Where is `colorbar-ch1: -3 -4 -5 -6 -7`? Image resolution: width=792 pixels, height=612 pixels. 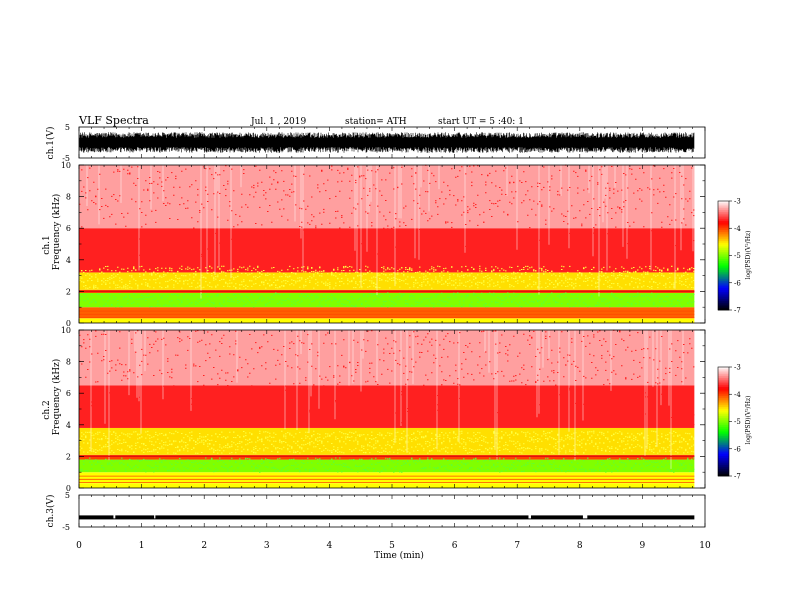 colorbar-ch1: -3 -4 -5 -6 -7 is located at coordinates (729, 256).